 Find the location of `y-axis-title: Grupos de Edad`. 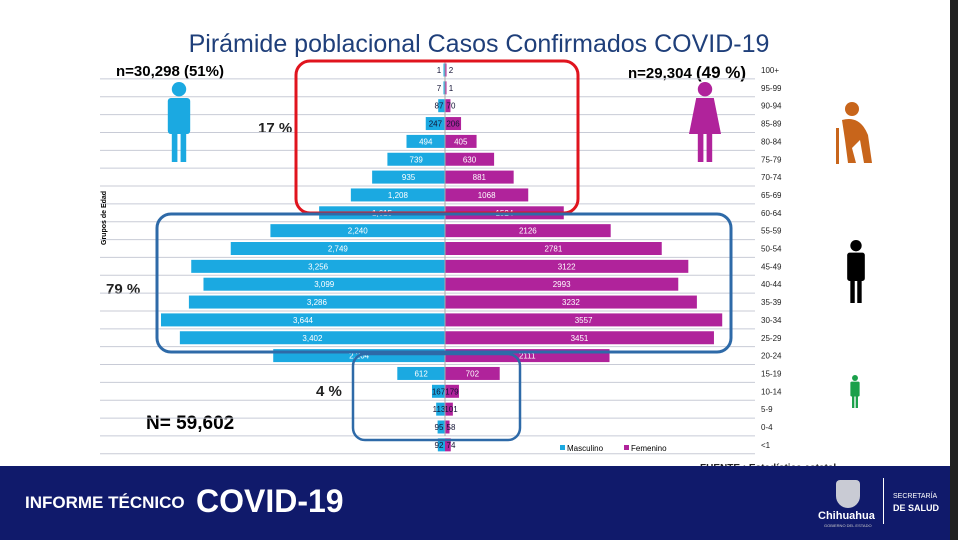

y-axis-title: Grupos de Edad is located at coordinates (104, 218).